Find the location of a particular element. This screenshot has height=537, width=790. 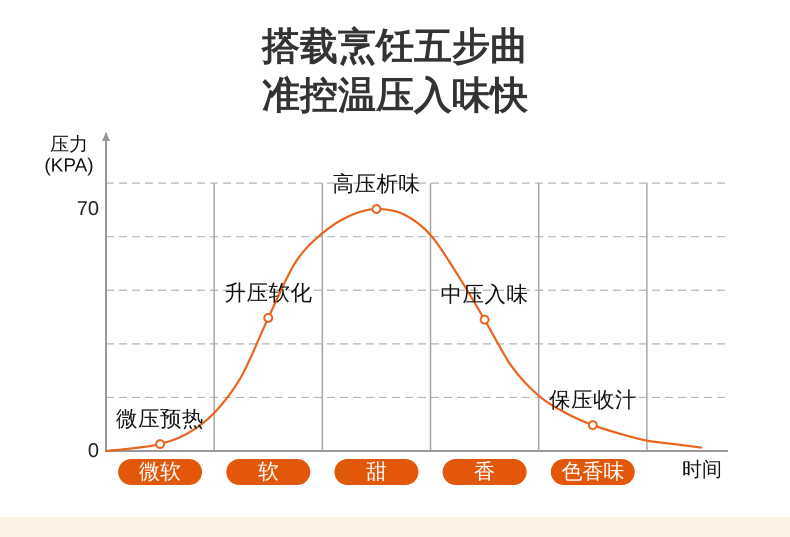

chart-title: 搭载烹饪五步曲 is located at coordinates (394, 46).